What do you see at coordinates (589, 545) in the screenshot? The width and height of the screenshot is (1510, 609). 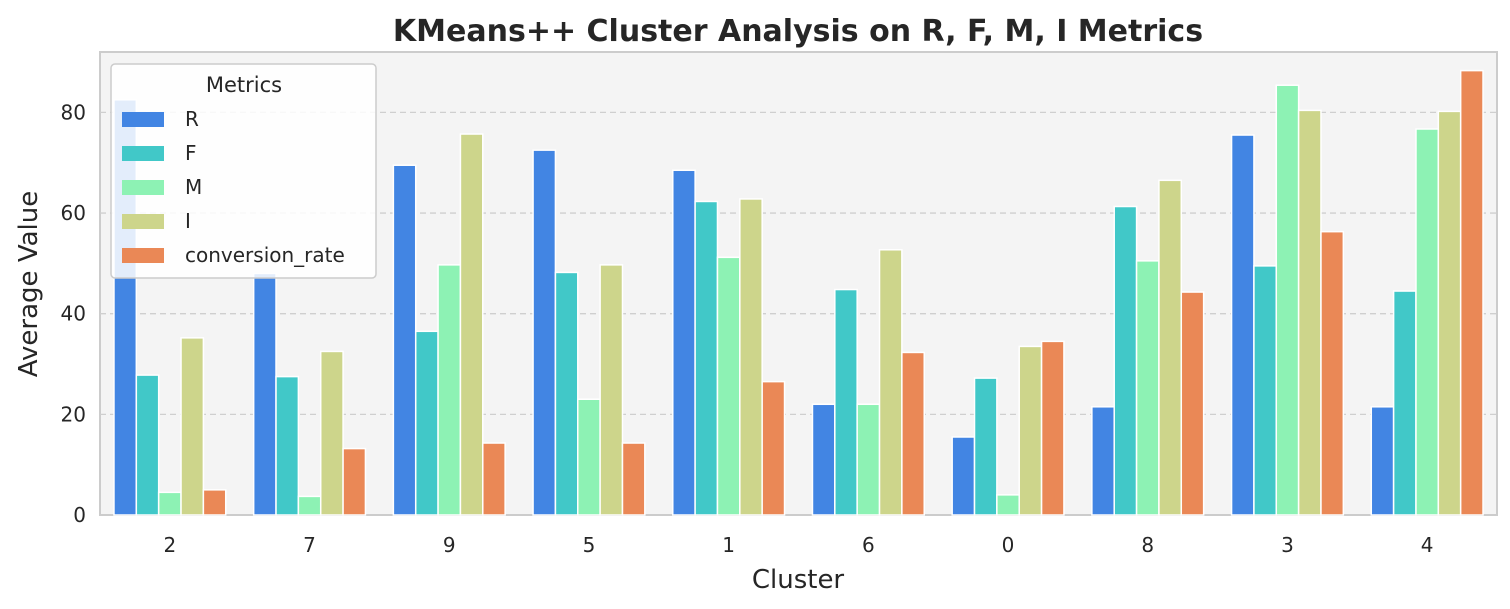 I see `x-tick-label: 5` at bounding box center [589, 545].